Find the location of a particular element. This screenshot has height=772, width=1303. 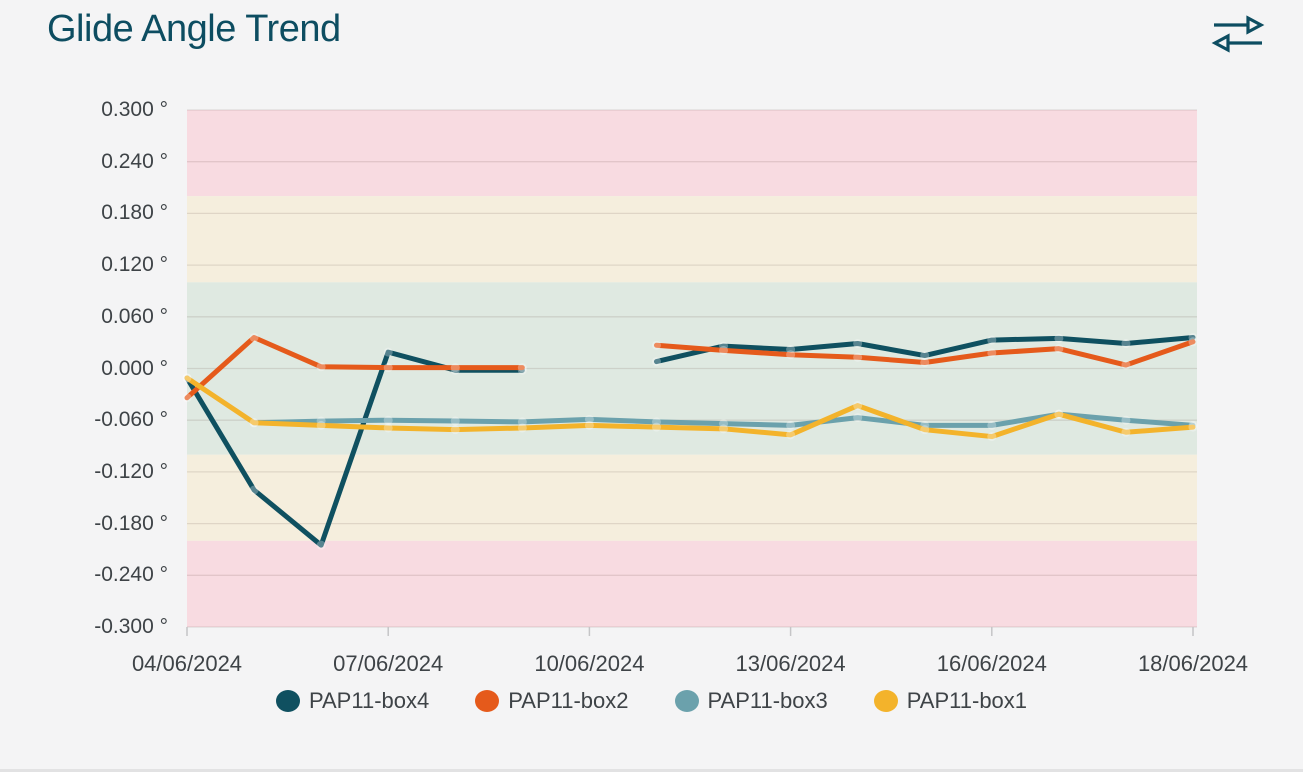

x-axis-tick-label: 16/06/2024 is located at coordinates (991, 663).